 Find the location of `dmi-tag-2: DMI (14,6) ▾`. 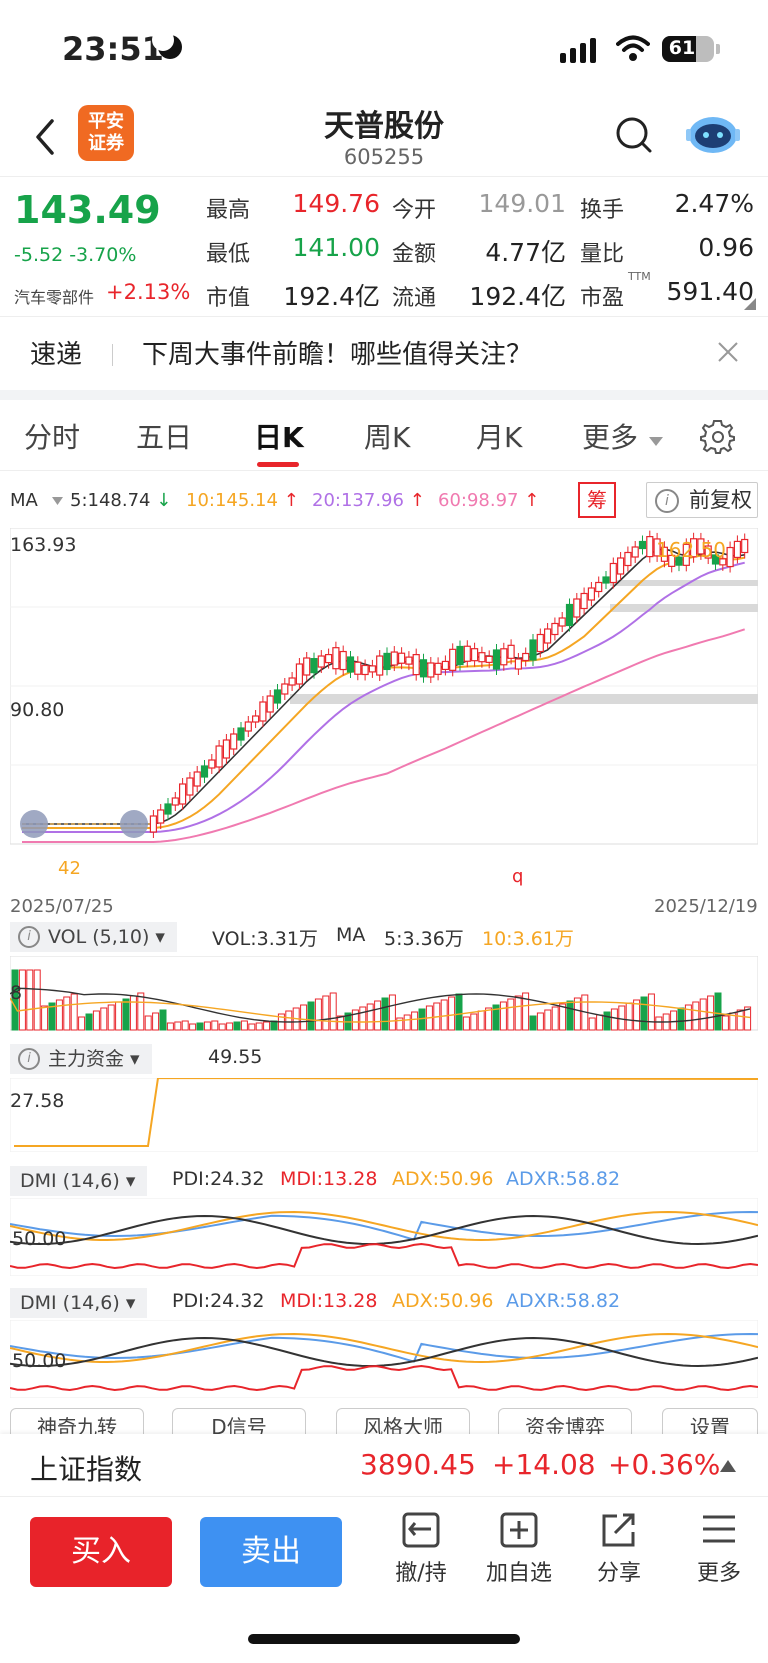

dmi-tag-2: DMI (14,6) ▾ is located at coordinates (79, 1303).